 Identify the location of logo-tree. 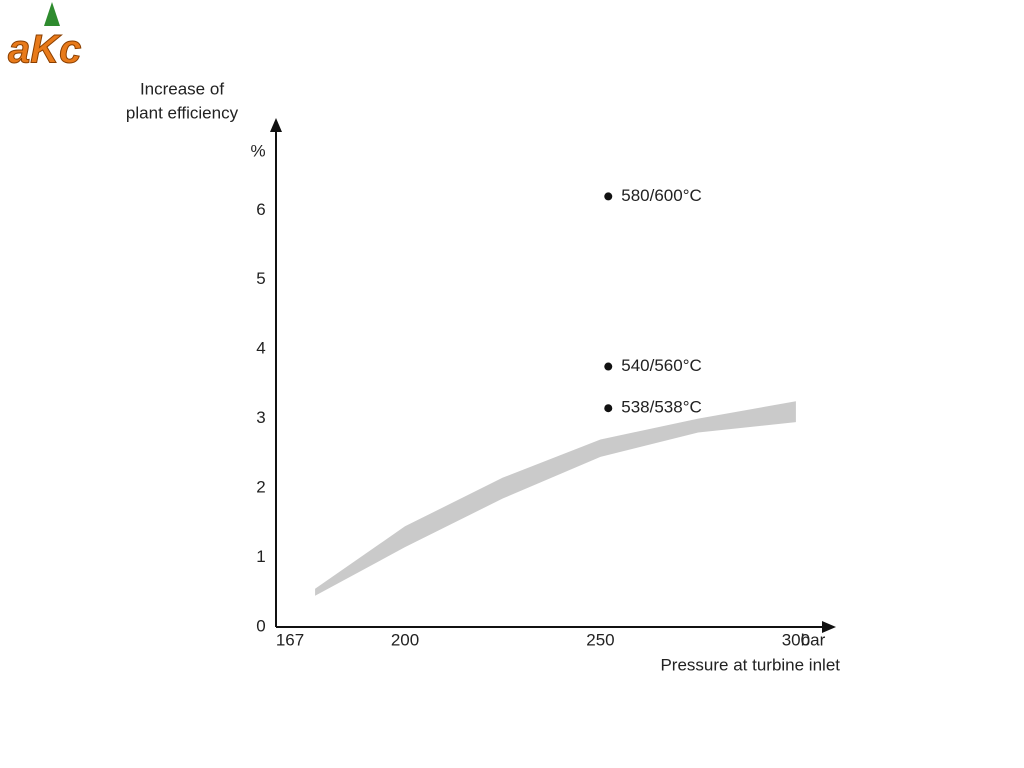
(52, 14).